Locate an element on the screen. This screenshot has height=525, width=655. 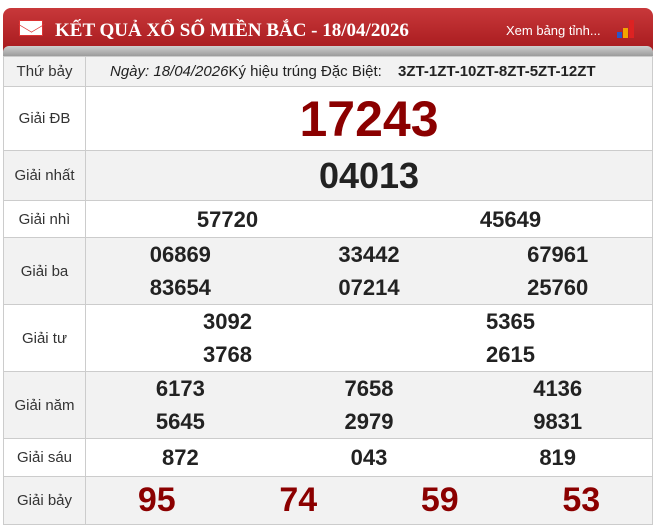
weekday: Thứ bảy is located at coordinates (44, 71).